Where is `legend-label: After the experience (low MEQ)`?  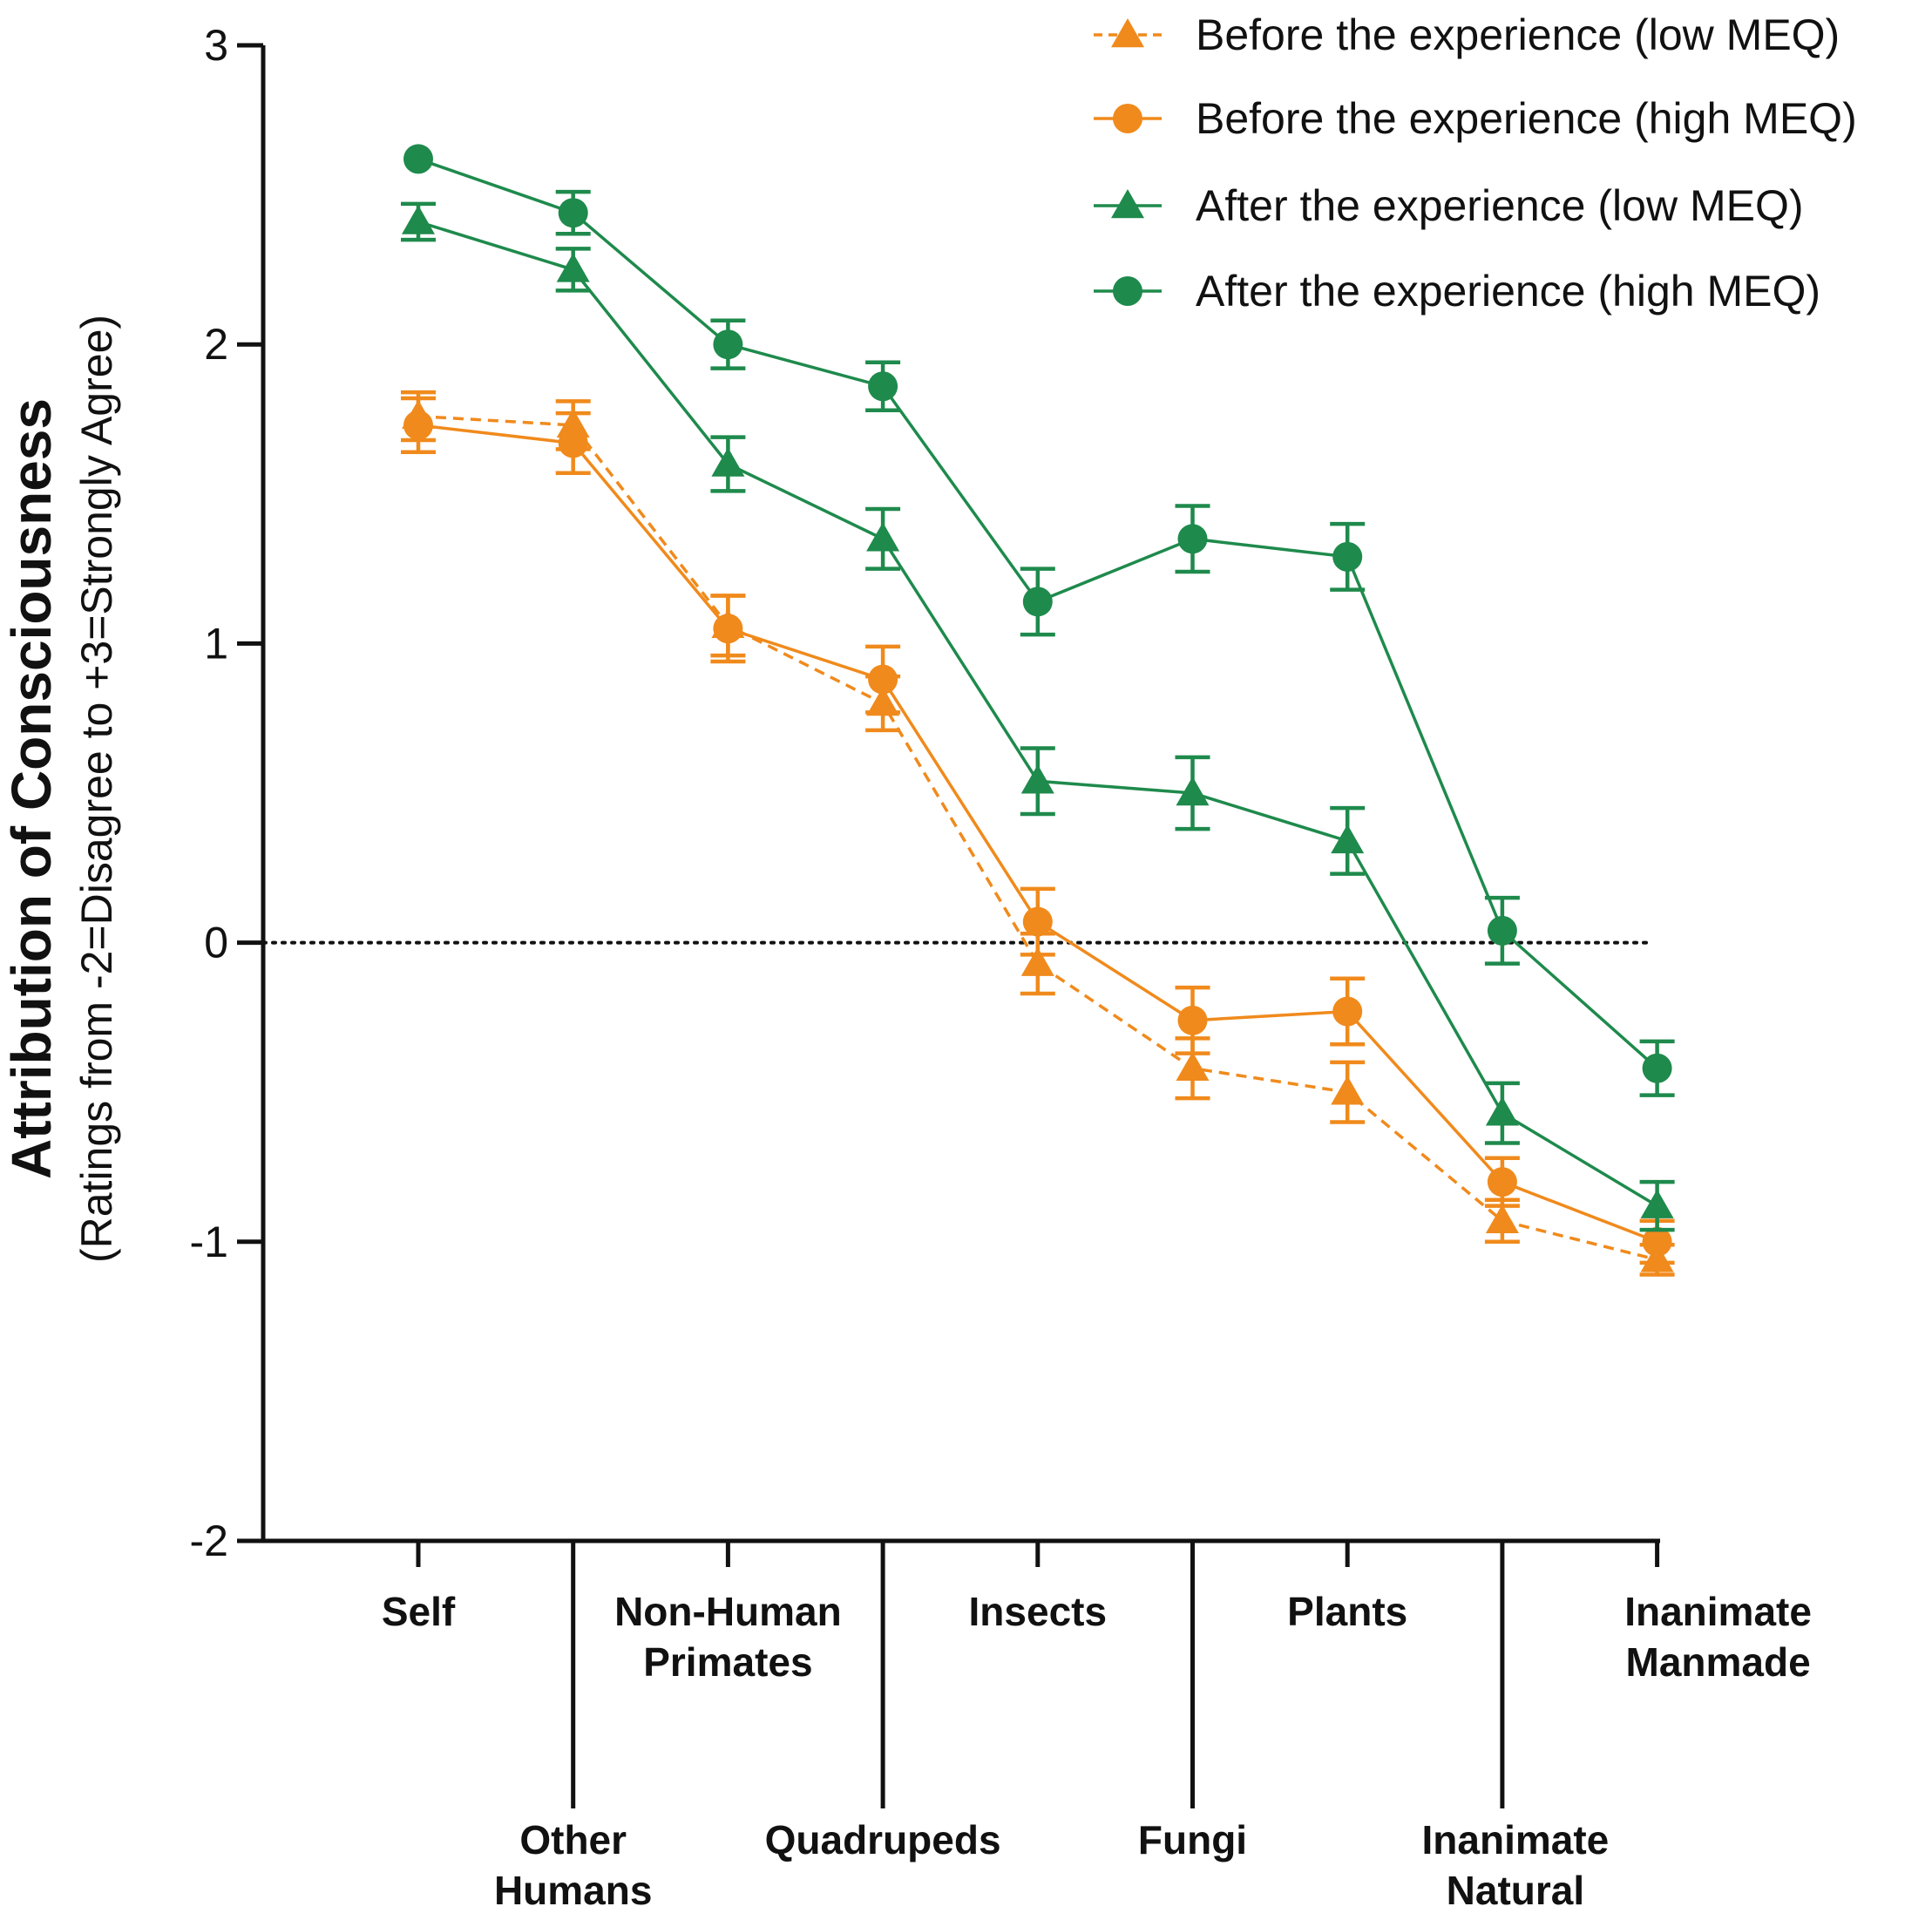 legend-label: After the experience (low MEQ) is located at coordinates (1500, 206).